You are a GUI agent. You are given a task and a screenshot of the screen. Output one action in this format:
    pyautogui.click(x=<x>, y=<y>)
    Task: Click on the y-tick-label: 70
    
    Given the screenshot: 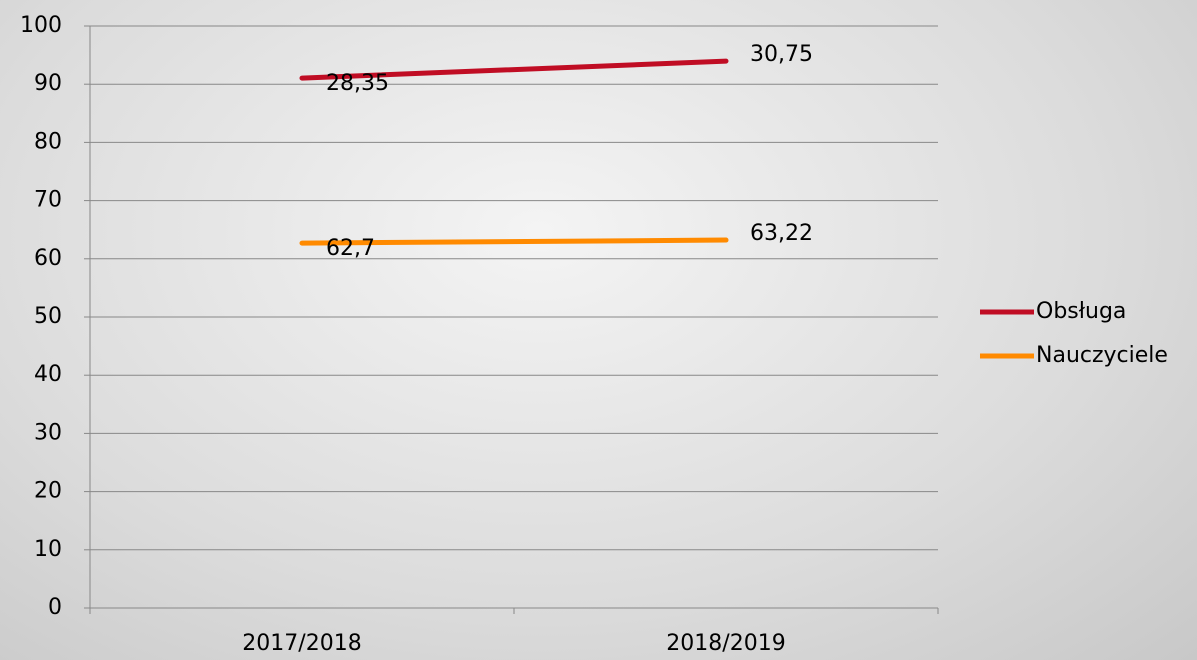 What is the action you would take?
    pyautogui.click(x=48, y=200)
    